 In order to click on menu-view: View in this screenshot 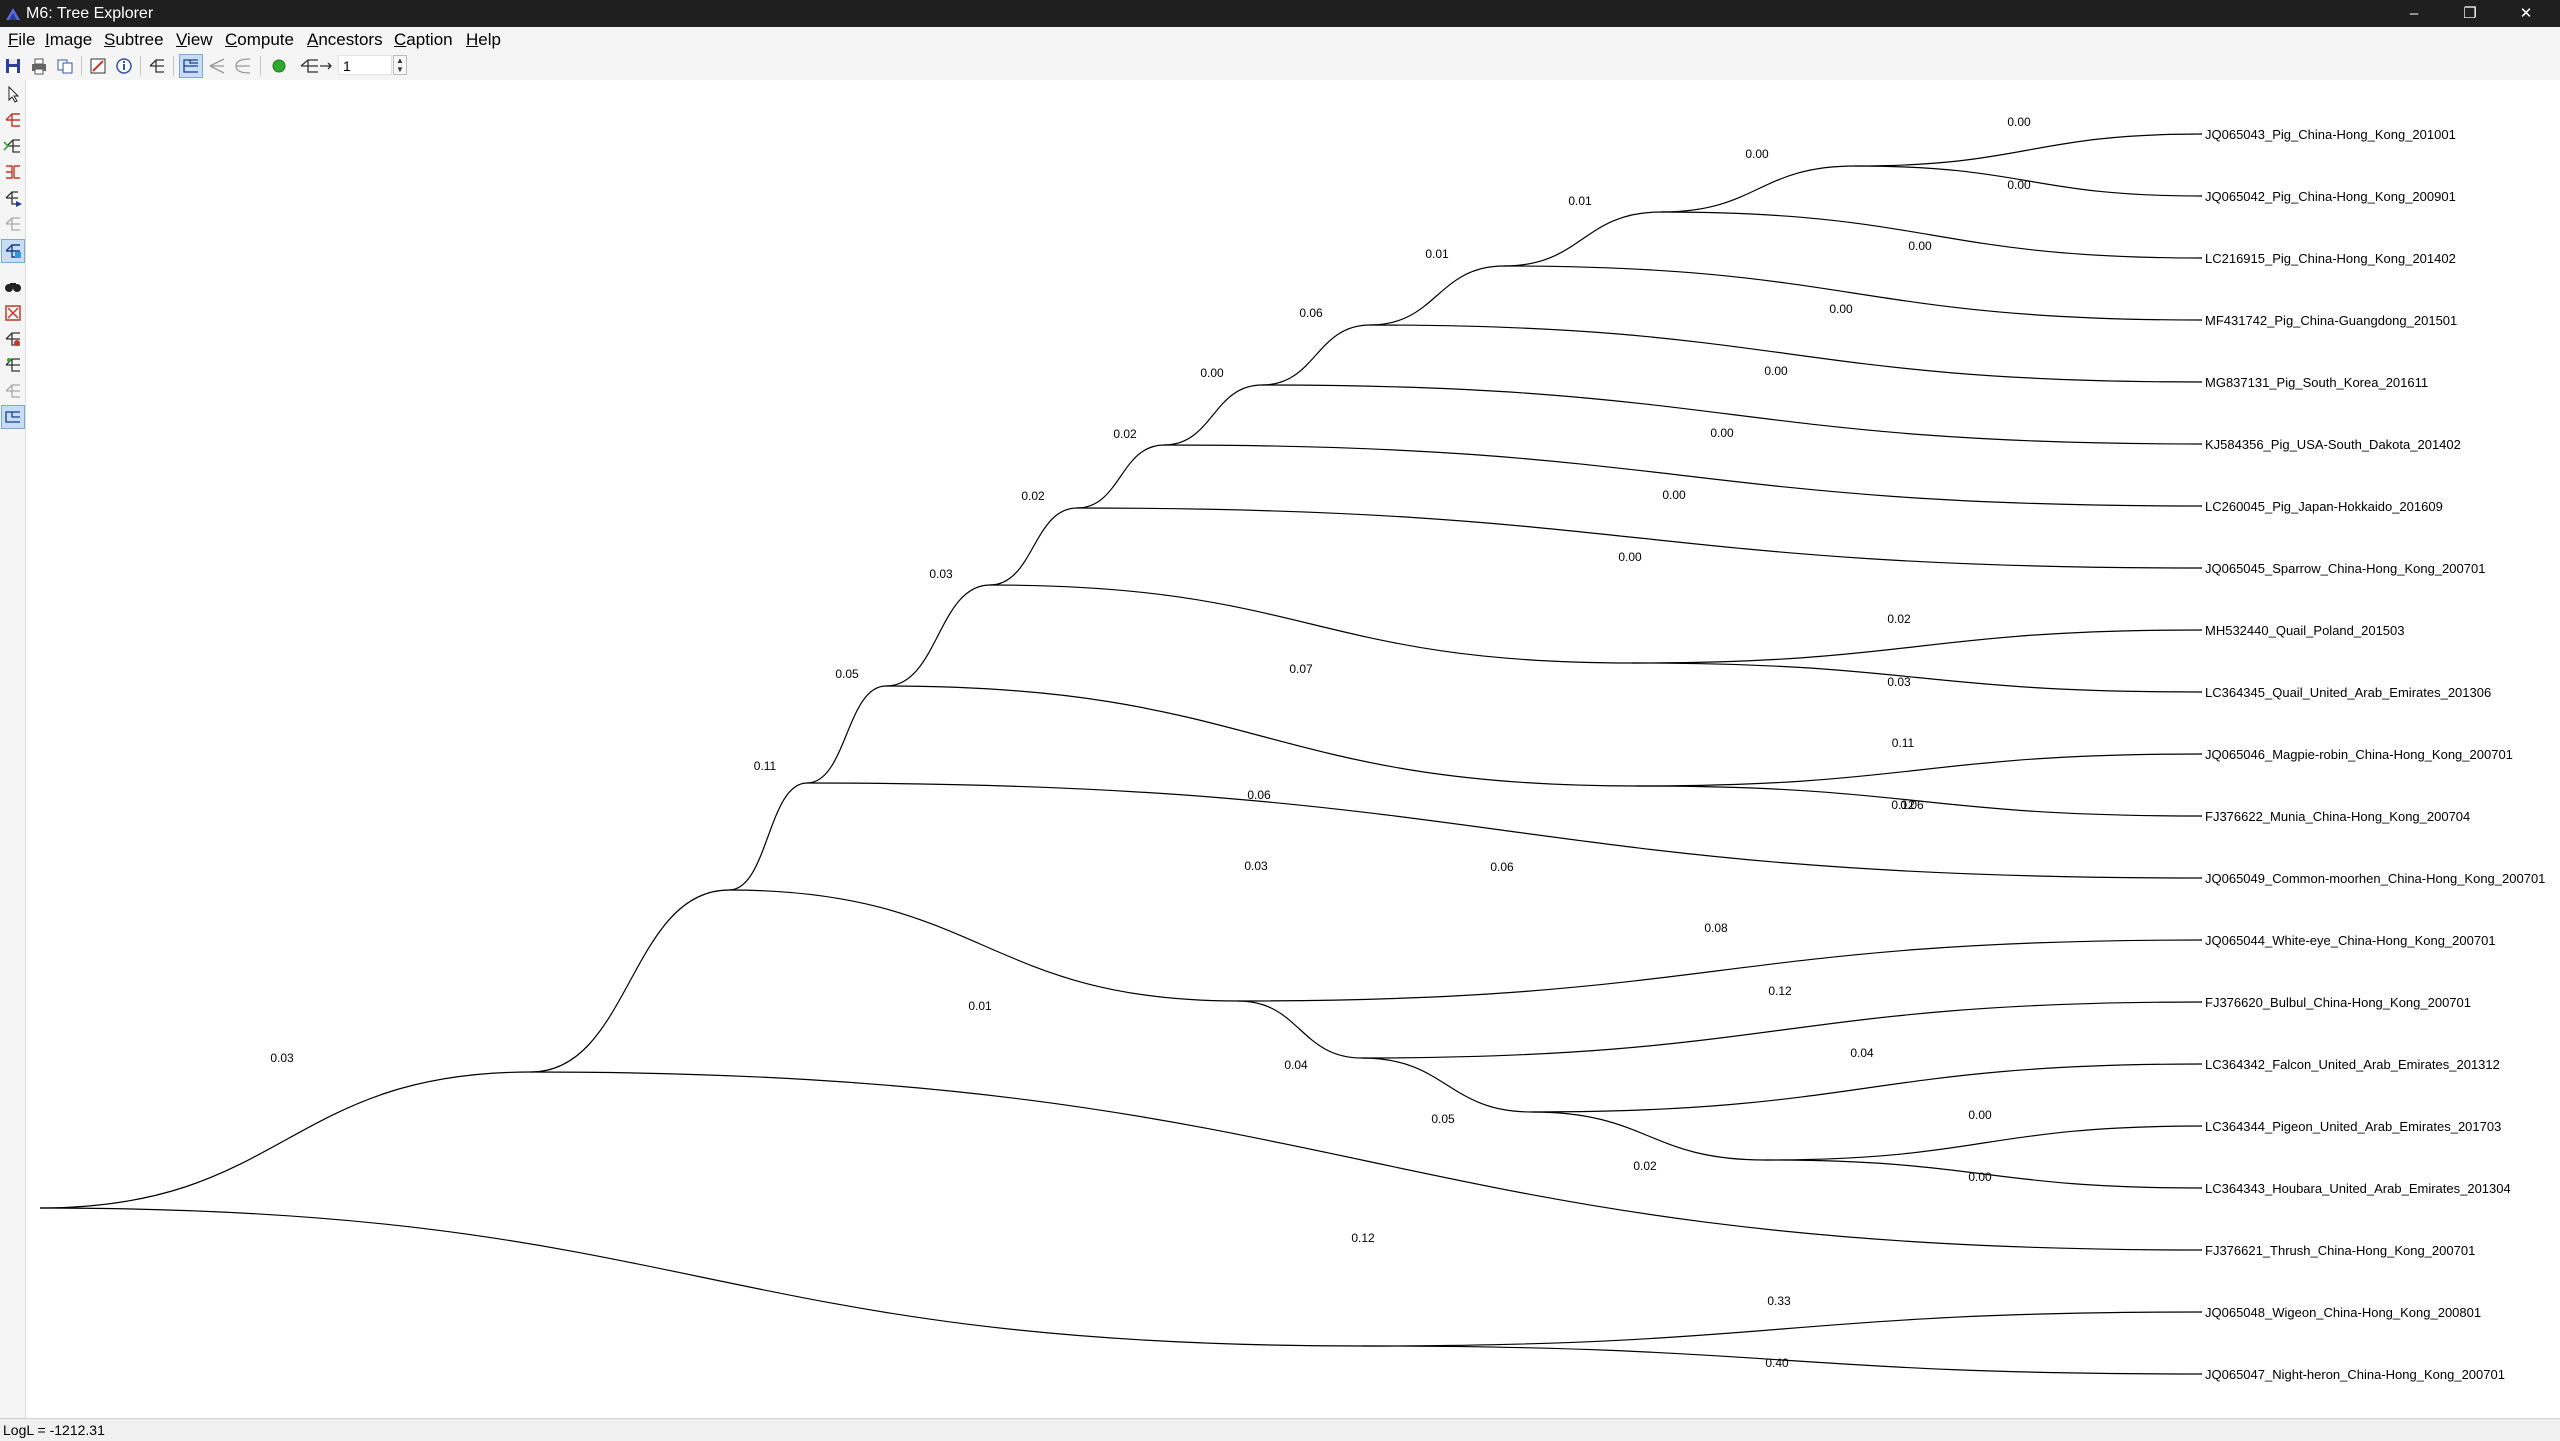, I will do `click(194, 39)`.